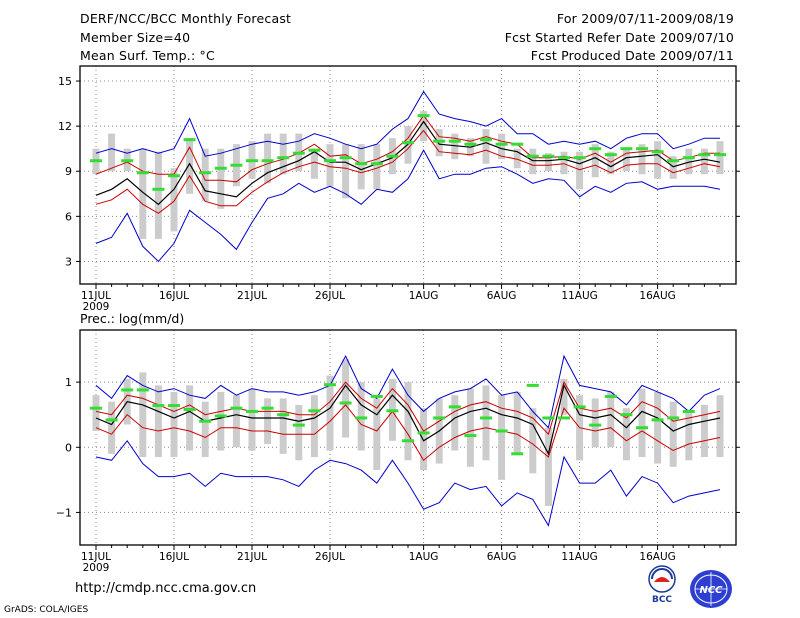  I want to click on prec-upper-line, so click(408, 408).